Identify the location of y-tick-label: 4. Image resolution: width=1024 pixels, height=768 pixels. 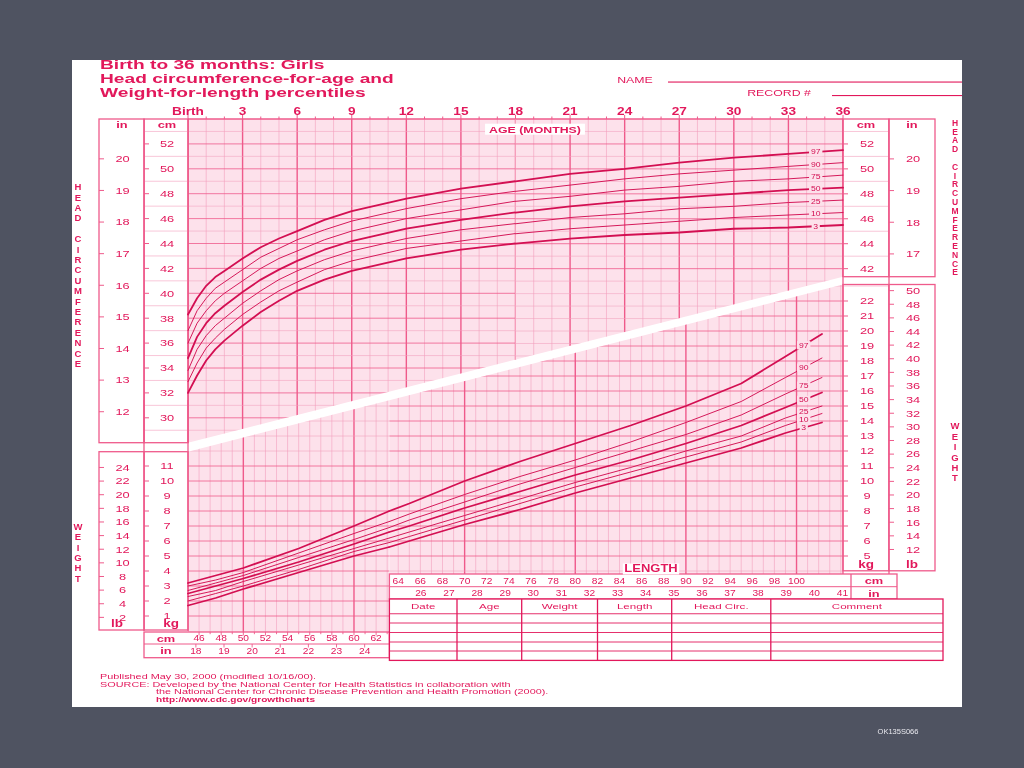
(167, 571).